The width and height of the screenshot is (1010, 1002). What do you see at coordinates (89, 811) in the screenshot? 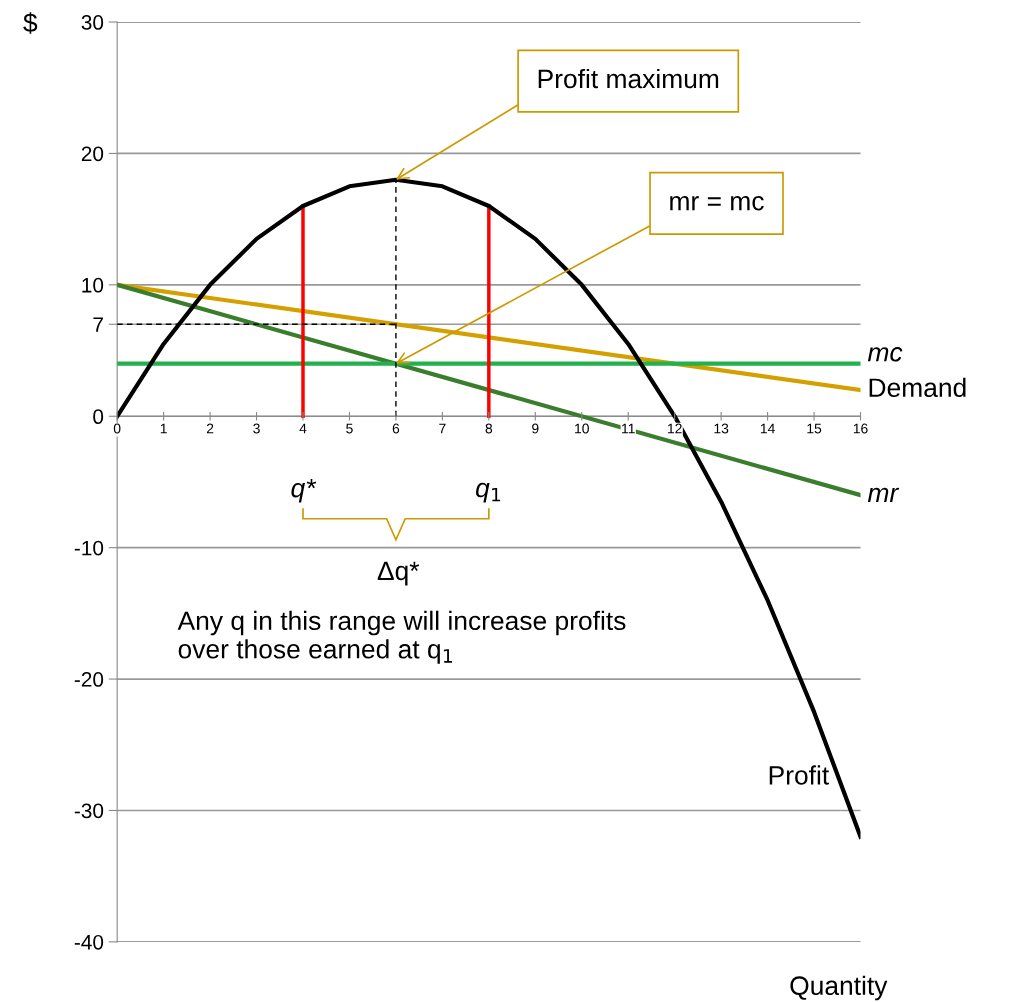
I see `y-tick-label: -30` at bounding box center [89, 811].